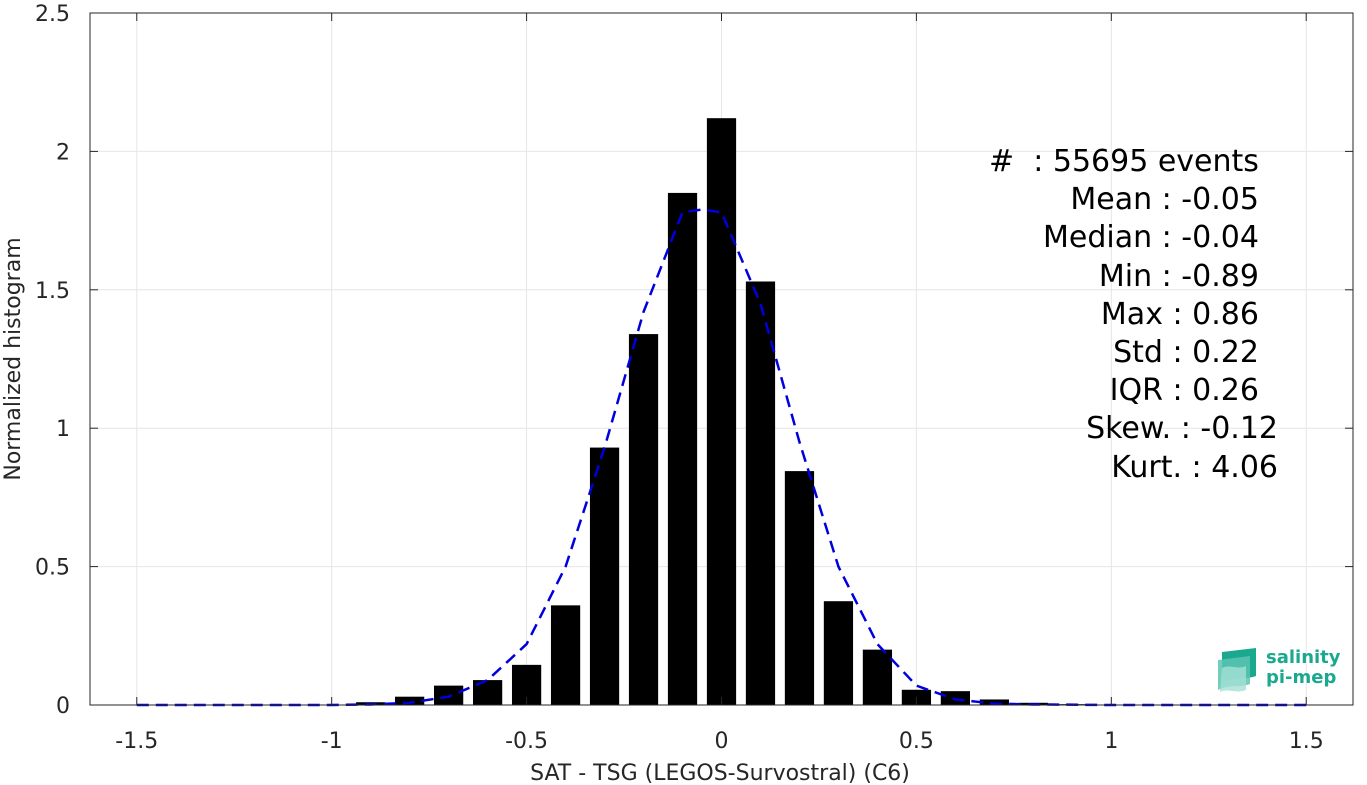 The width and height of the screenshot is (1367, 785). What do you see at coordinates (63, 429) in the screenshot?
I see `y-tick-label: 1` at bounding box center [63, 429].